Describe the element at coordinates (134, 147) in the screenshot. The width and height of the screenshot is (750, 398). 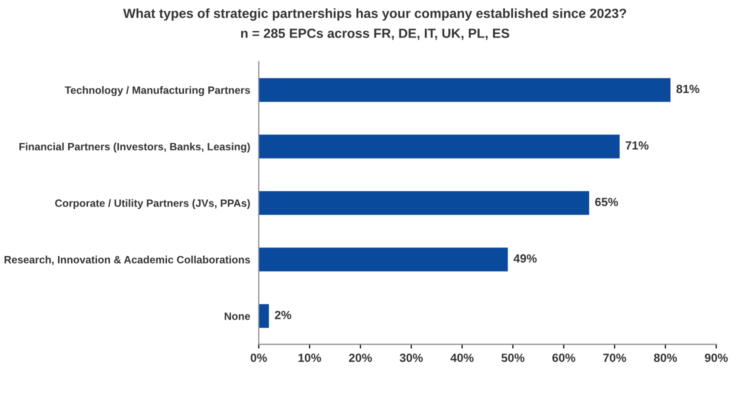
I see `y-tick-label: Financial Partners (Investors, Banks, Leasing)` at that location.